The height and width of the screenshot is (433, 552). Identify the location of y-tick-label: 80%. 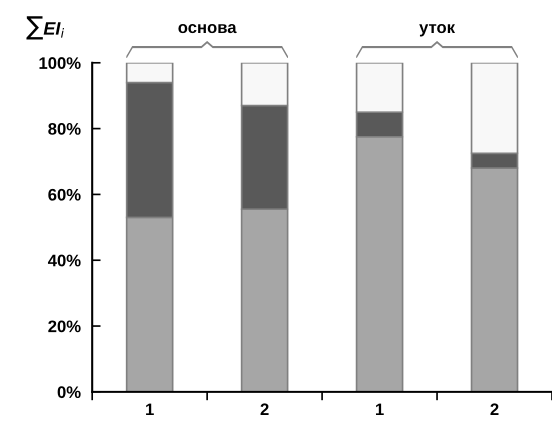
(64, 129).